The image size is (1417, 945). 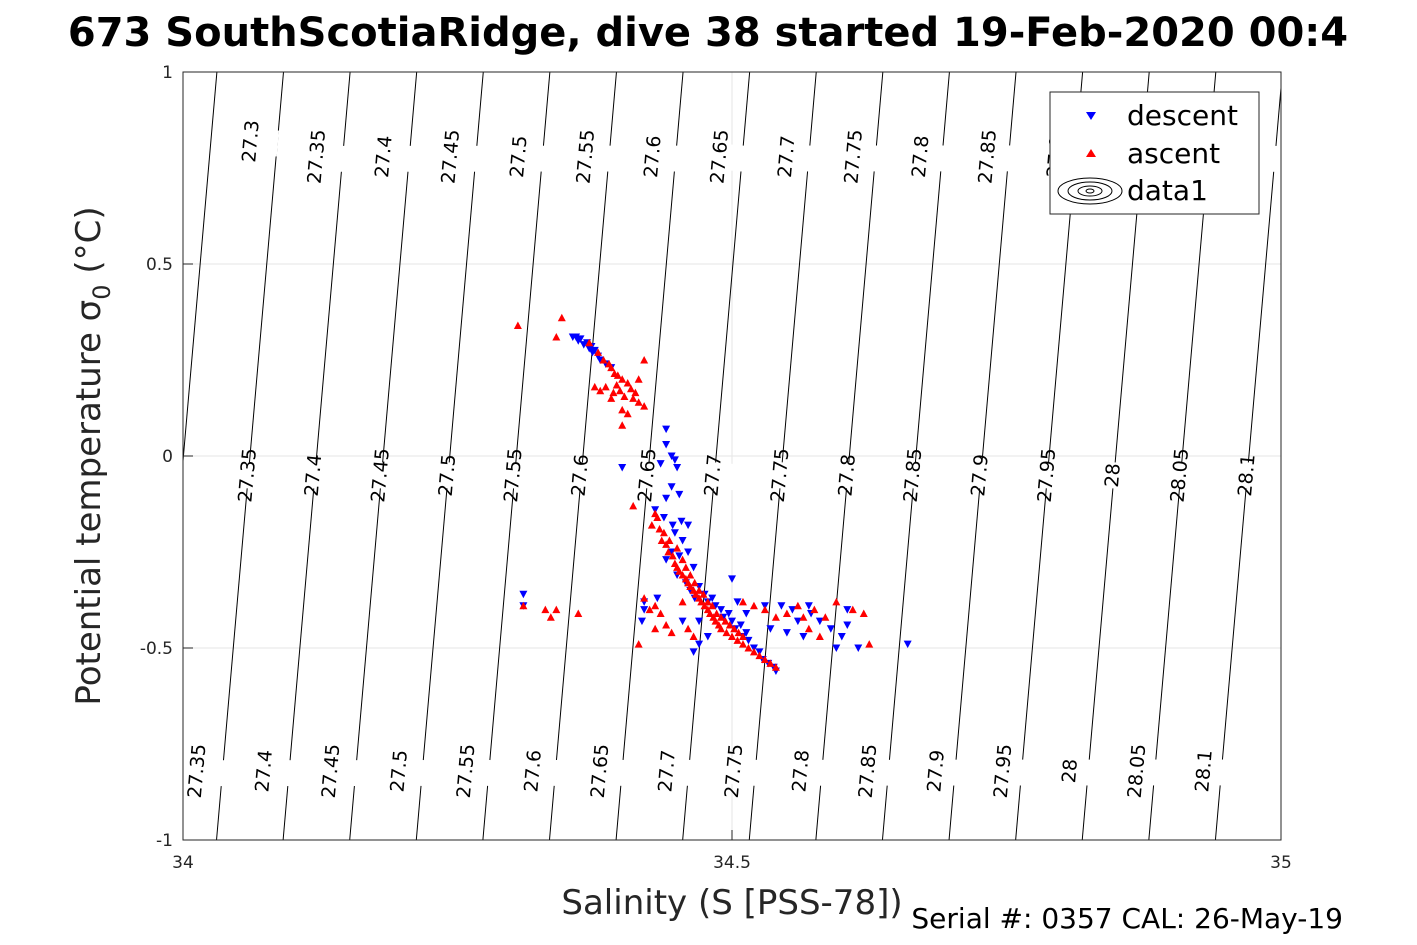 I want to click on isopycnal-label: 27.8, so click(x=847, y=475).